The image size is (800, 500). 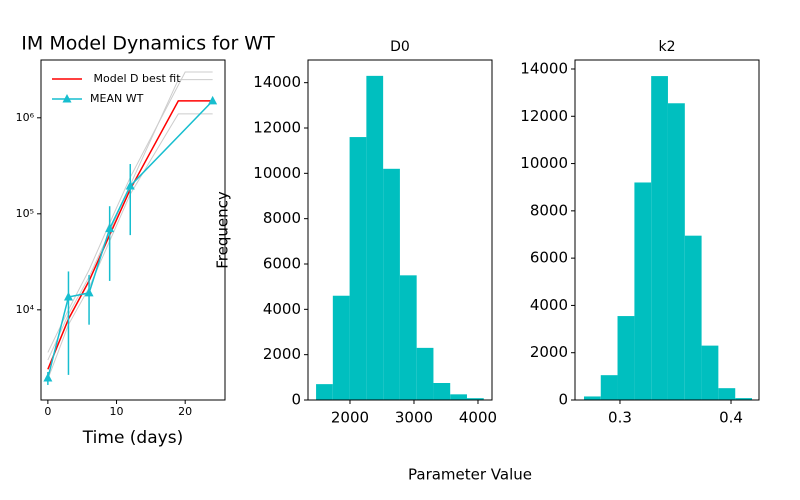 I want to click on chart-title: k2, so click(x=666, y=47).